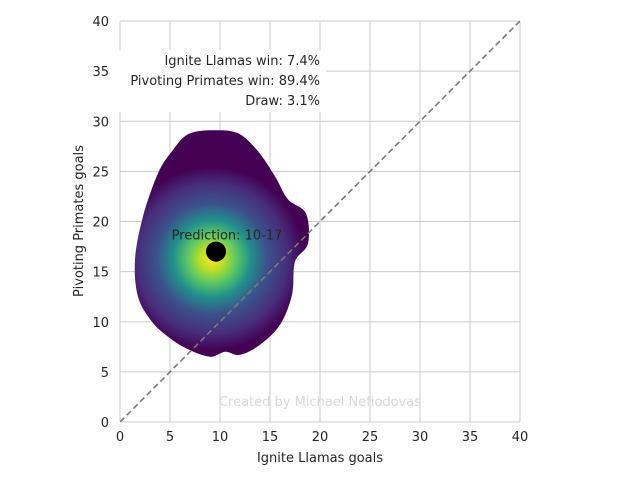  I want to click on y-tick-label-7: 35, so click(100, 72).